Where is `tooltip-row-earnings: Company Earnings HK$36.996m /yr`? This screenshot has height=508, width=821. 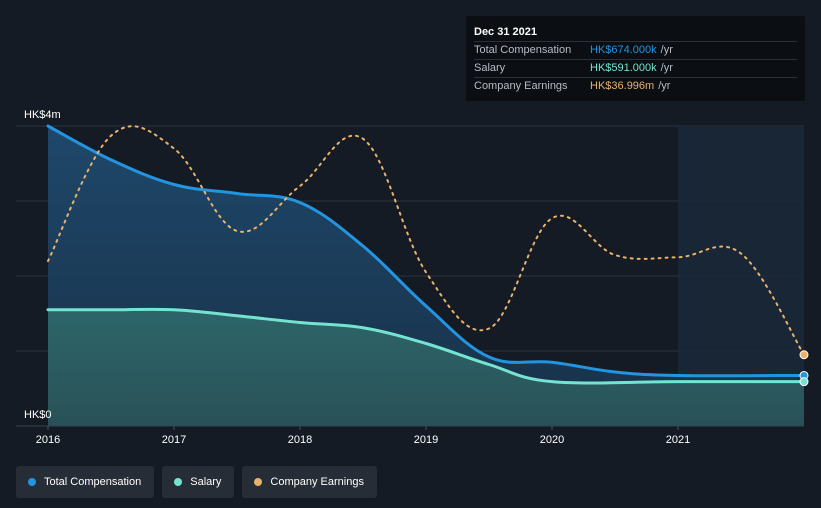 tooltip-row-earnings: Company Earnings HK$36.996m /yr is located at coordinates (635, 86).